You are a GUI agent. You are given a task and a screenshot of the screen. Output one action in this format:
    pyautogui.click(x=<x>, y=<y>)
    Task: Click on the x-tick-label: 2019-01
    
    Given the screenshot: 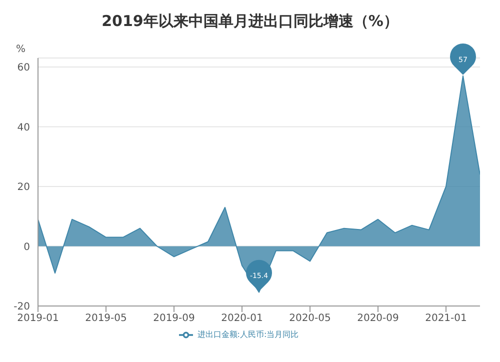 What is the action you would take?
    pyautogui.click(x=38, y=318)
    